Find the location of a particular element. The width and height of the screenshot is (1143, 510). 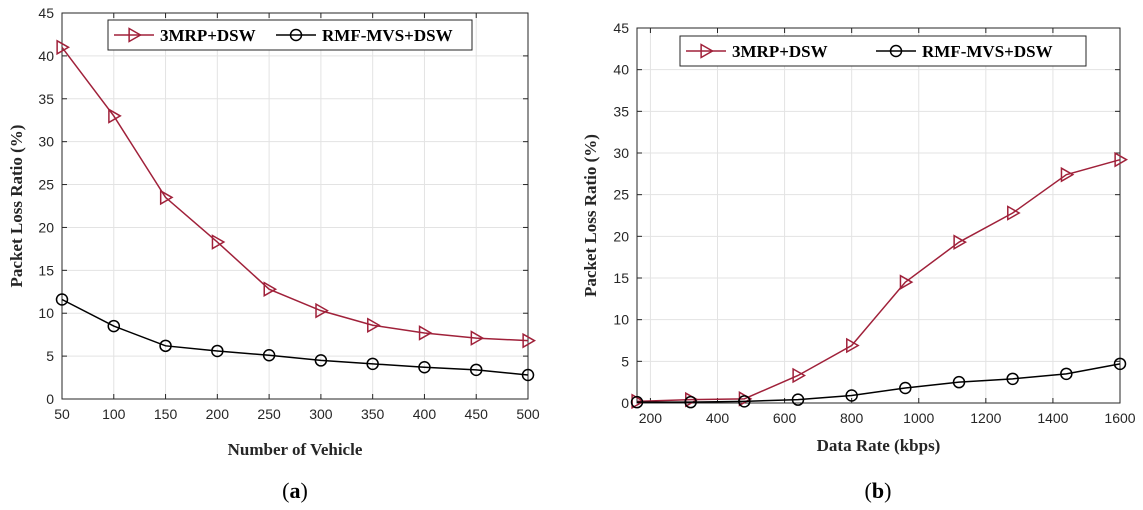

x-axis-label: Number of Vehicle is located at coordinates (295, 449).